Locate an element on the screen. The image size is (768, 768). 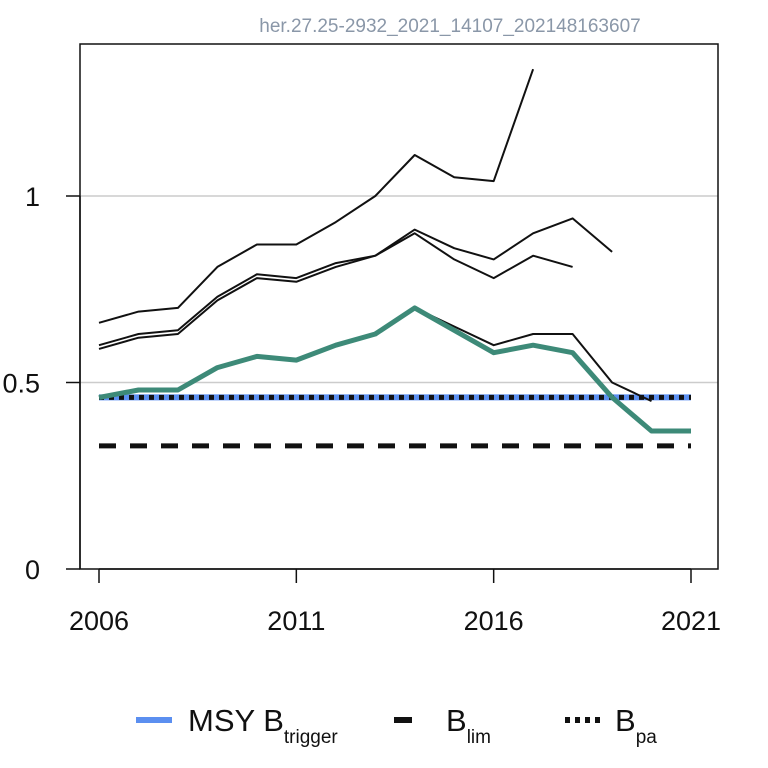
x-tick-label-0: 2006 is located at coordinates (99, 621).